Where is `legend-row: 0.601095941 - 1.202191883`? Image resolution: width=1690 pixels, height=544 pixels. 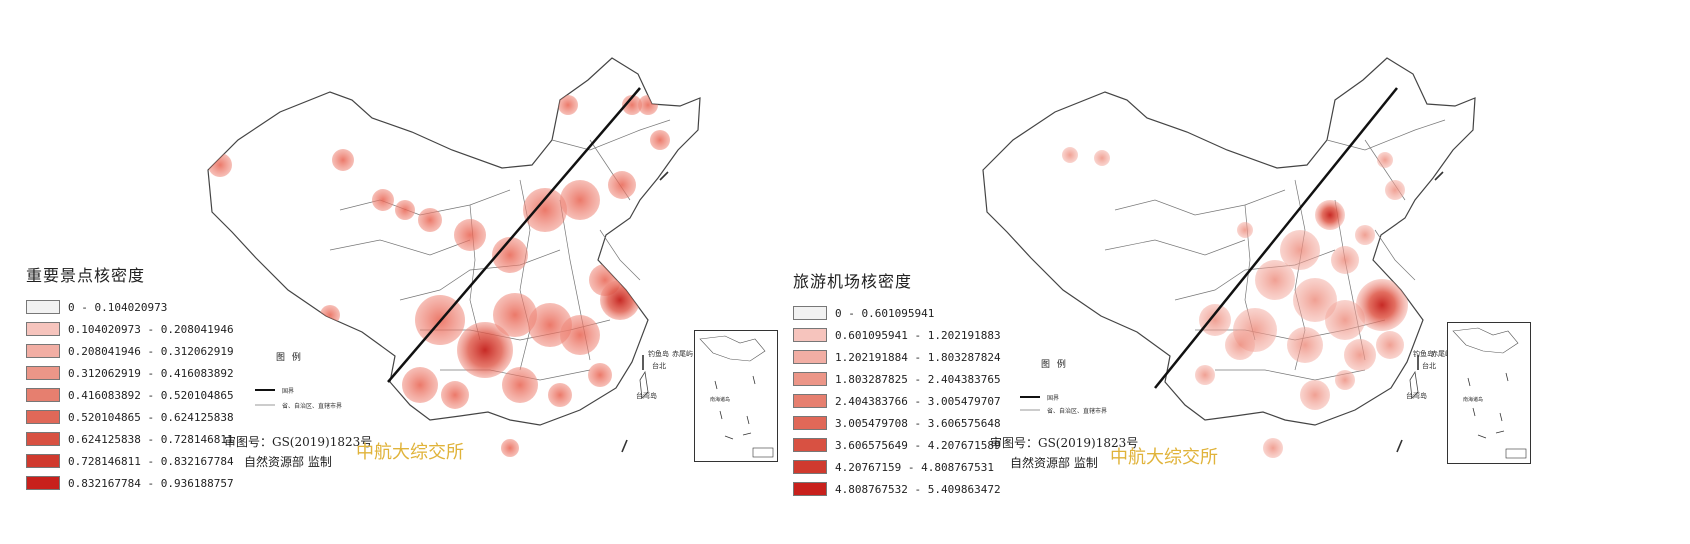 legend-row: 0.601095941 - 1.202191883 is located at coordinates (897, 335).